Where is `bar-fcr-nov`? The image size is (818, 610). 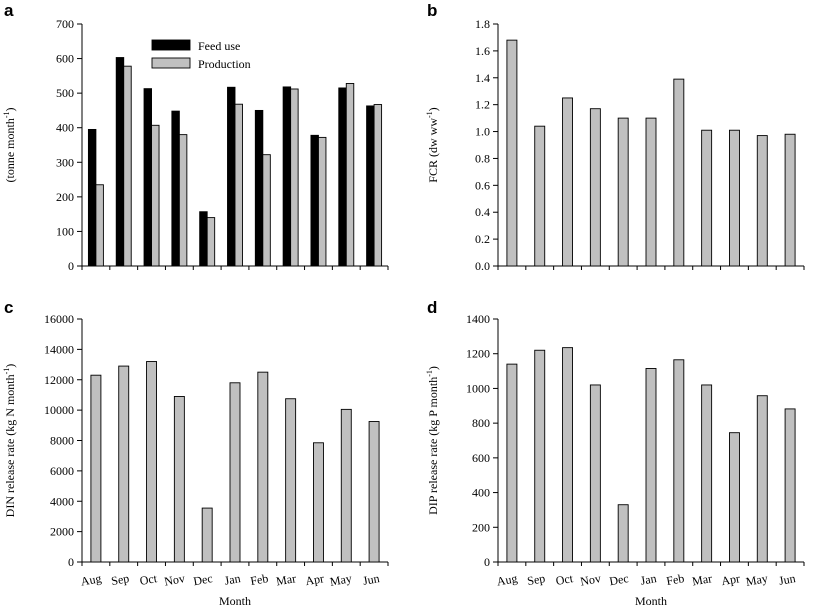
bar-fcr-nov is located at coordinates (595, 187).